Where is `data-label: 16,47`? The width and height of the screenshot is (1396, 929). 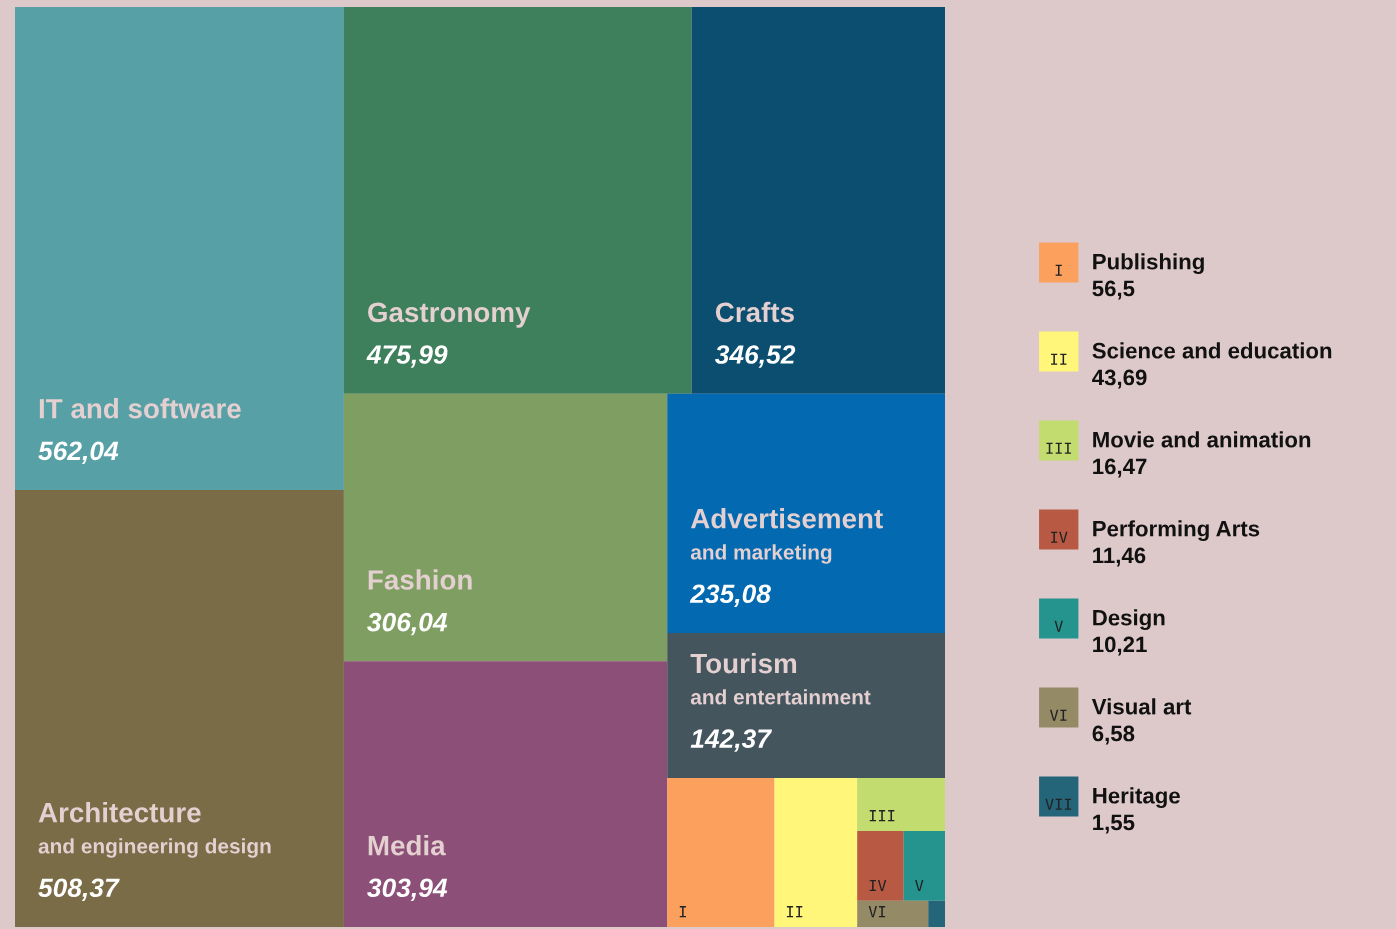
data-label: 16,47 is located at coordinates (1120, 468).